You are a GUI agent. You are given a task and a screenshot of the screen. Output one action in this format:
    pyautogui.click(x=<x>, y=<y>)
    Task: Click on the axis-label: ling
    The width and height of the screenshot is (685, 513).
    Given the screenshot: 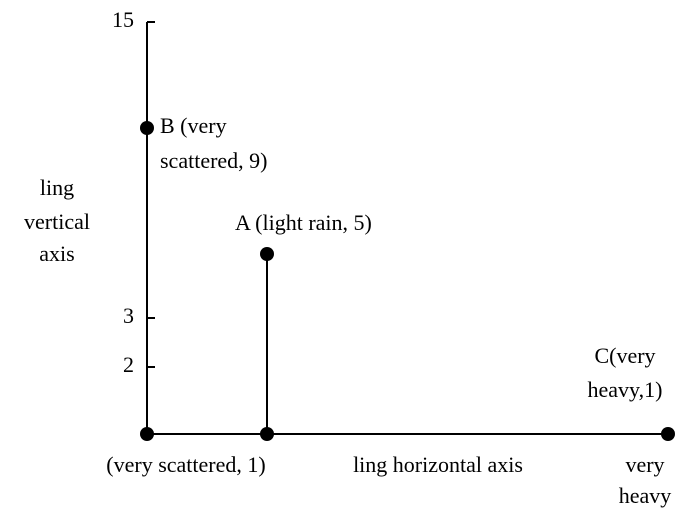 What is the action you would take?
    pyautogui.click(x=57, y=187)
    